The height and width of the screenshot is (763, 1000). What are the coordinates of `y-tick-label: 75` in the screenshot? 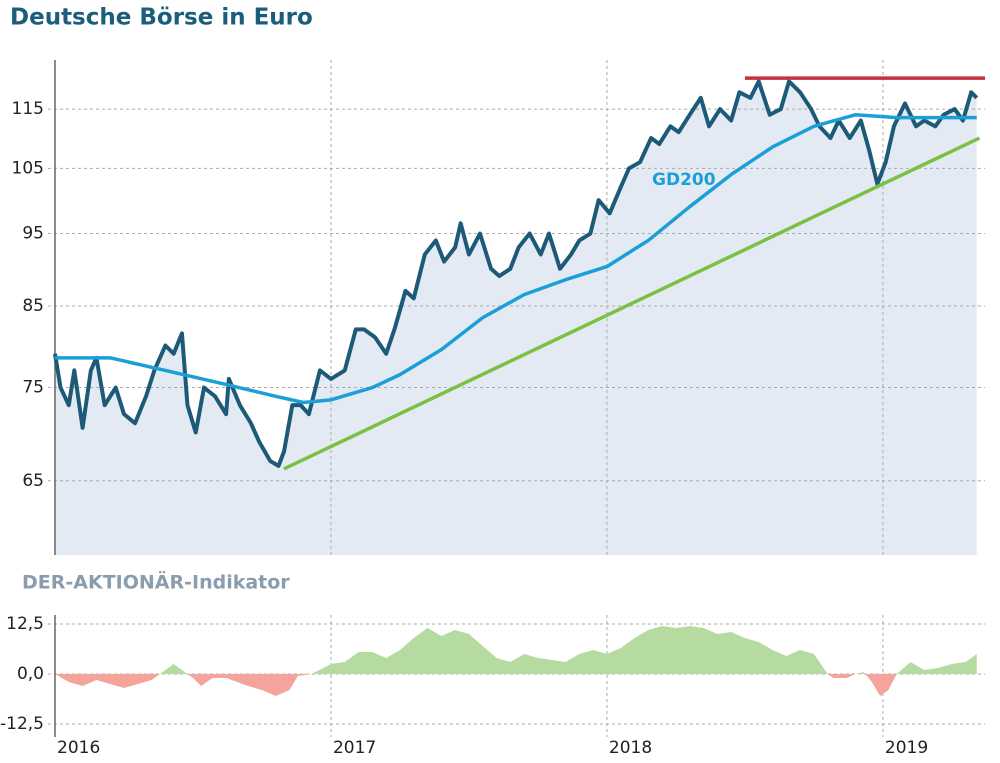 It's located at (33, 388).